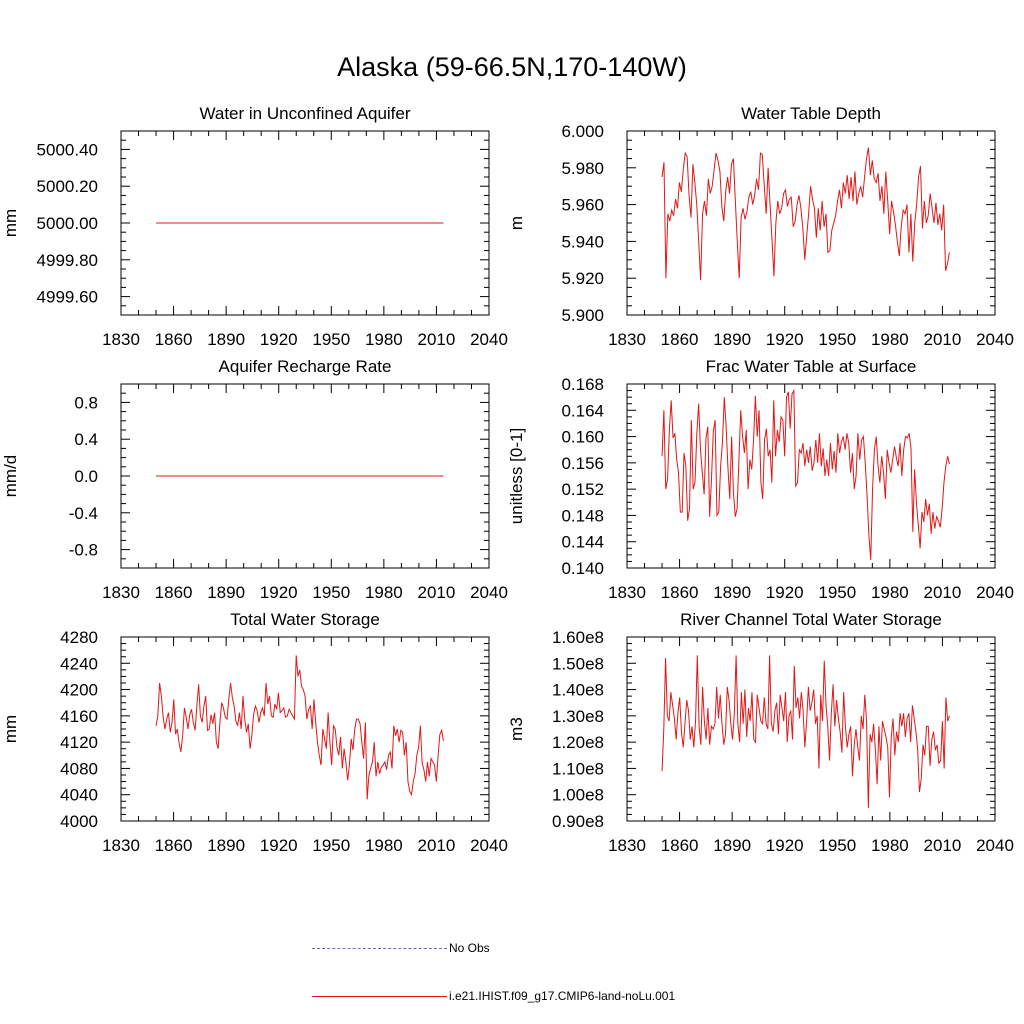  What do you see at coordinates (86, 402) in the screenshot?
I see `y-tick-label: 0.8` at bounding box center [86, 402].